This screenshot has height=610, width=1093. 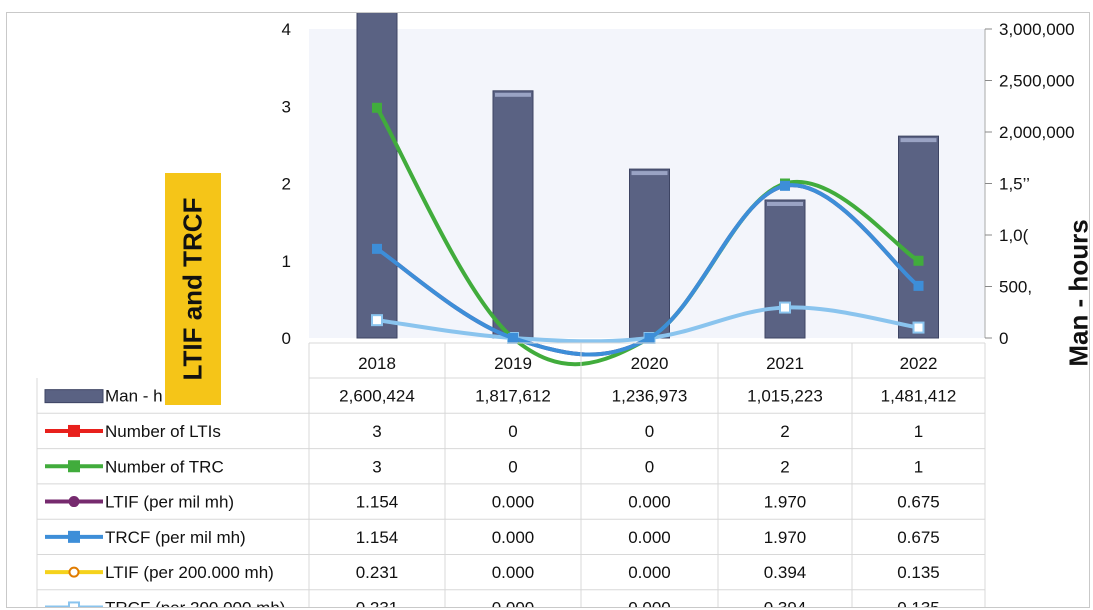 I want to click on y-left-tick-label: 0, so click(x=286, y=338).